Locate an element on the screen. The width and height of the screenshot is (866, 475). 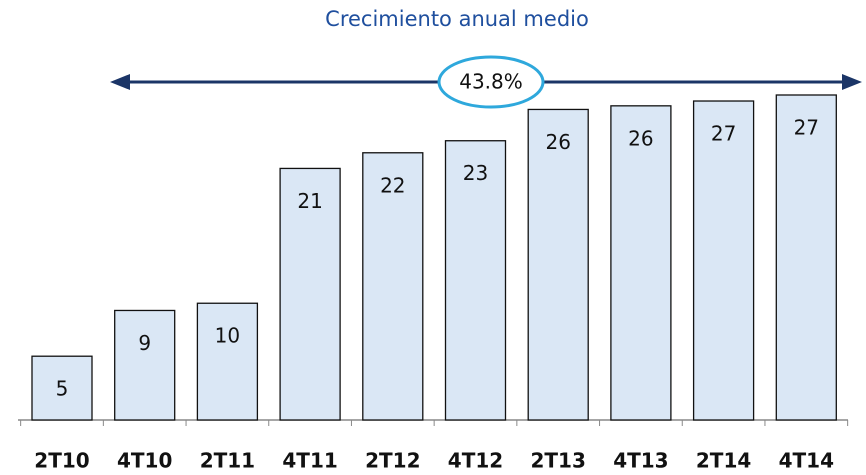
x-tick-label: 4T11 is located at coordinates (309, 461).